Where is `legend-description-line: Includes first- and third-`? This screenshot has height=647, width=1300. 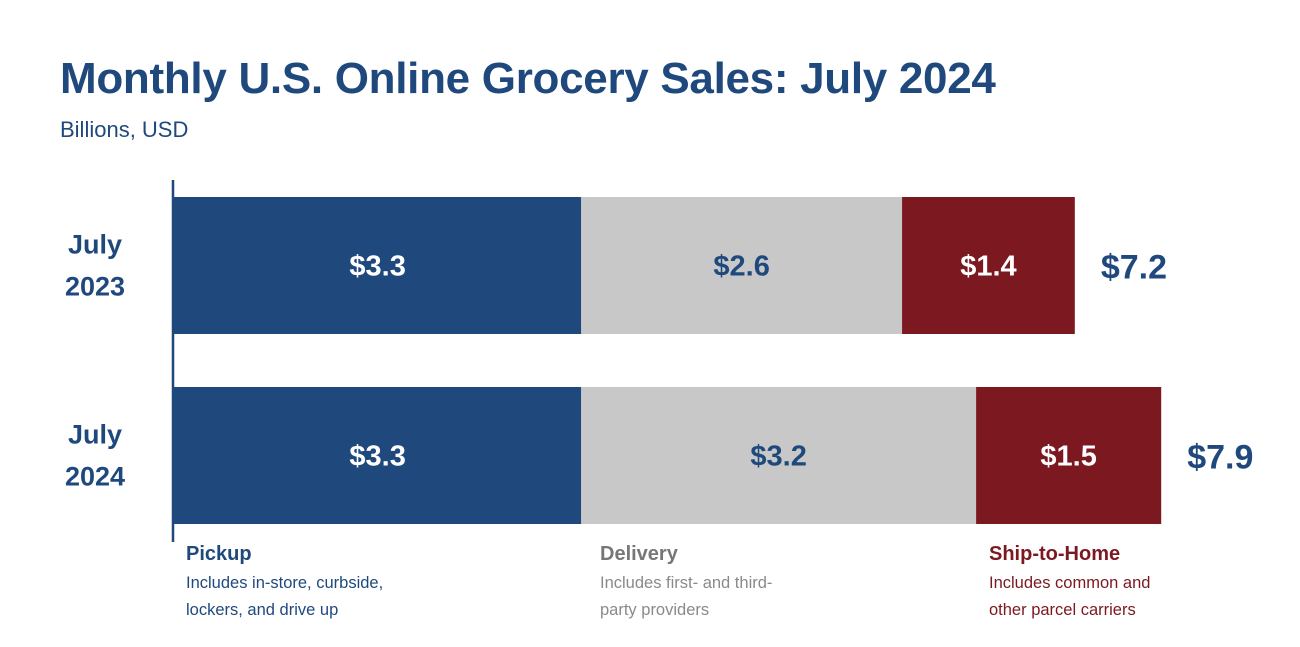 legend-description-line: Includes first- and third- is located at coordinates (686, 583).